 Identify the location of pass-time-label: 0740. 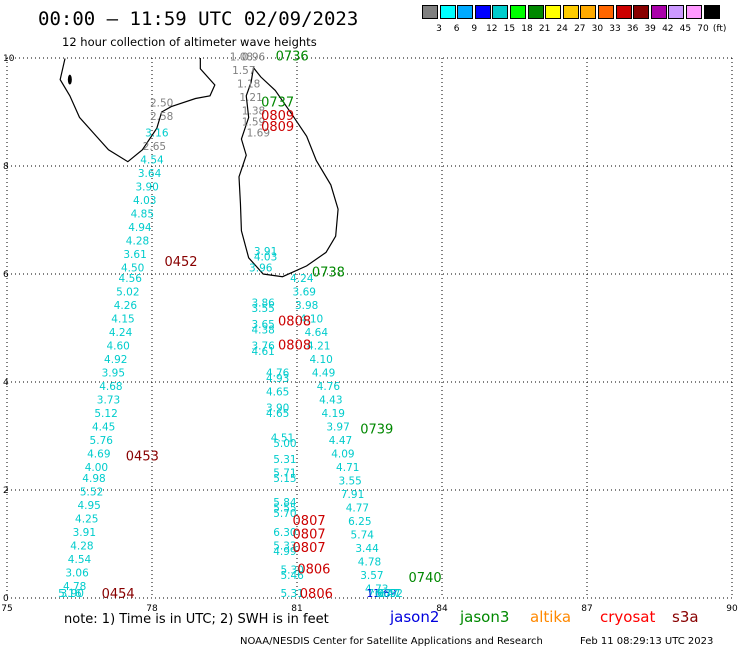
(425, 578).